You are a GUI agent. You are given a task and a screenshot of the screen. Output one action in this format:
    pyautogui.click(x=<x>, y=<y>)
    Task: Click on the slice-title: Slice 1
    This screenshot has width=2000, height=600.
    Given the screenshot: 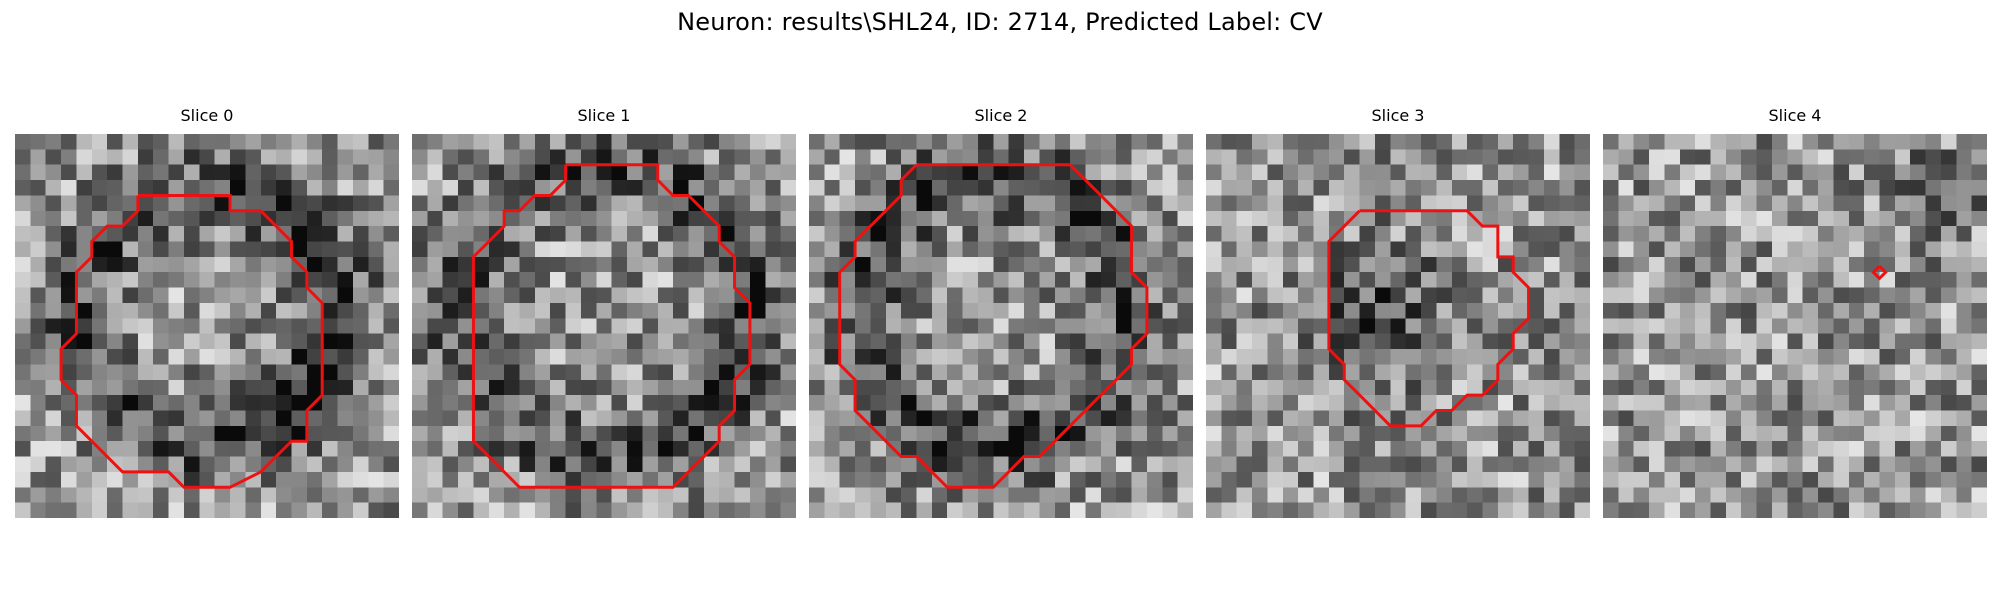 What is the action you would take?
    pyautogui.click(x=604, y=115)
    